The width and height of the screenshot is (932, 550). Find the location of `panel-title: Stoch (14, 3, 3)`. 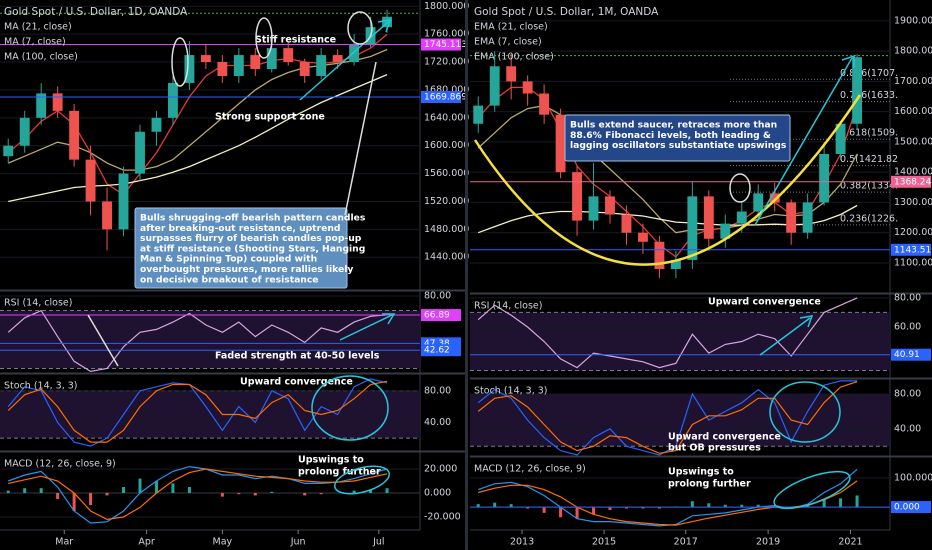

panel-title: Stoch (14, 3, 3) is located at coordinates (41, 386).